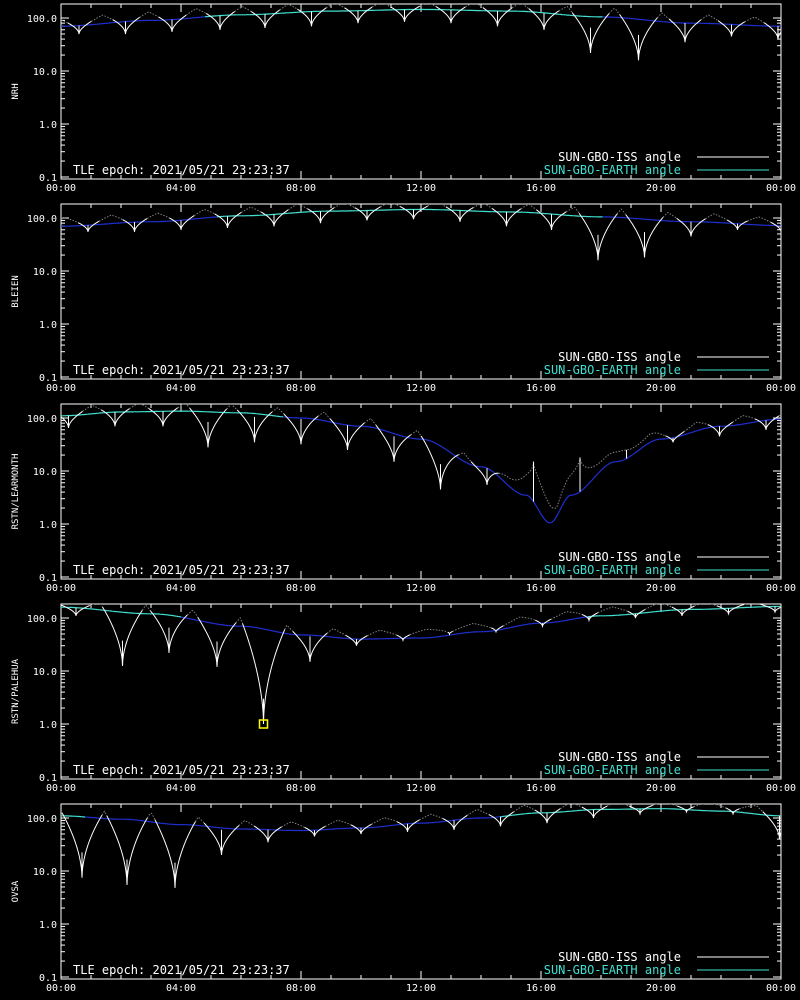 The width and height of the screenshot is (800, 1000). Describe the element at coordinates (16, 291) in the screenshot. I see `y-axis-label: BLEIEN` at that location.